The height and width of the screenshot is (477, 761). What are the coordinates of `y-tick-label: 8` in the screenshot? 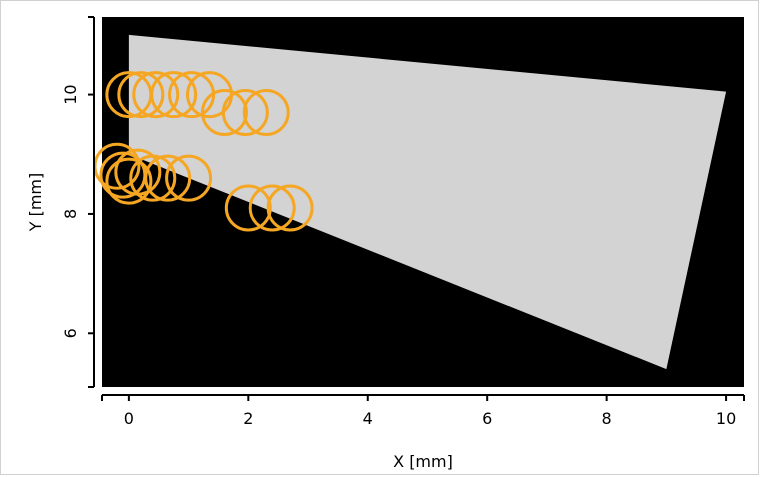 It's located at (70, 214).